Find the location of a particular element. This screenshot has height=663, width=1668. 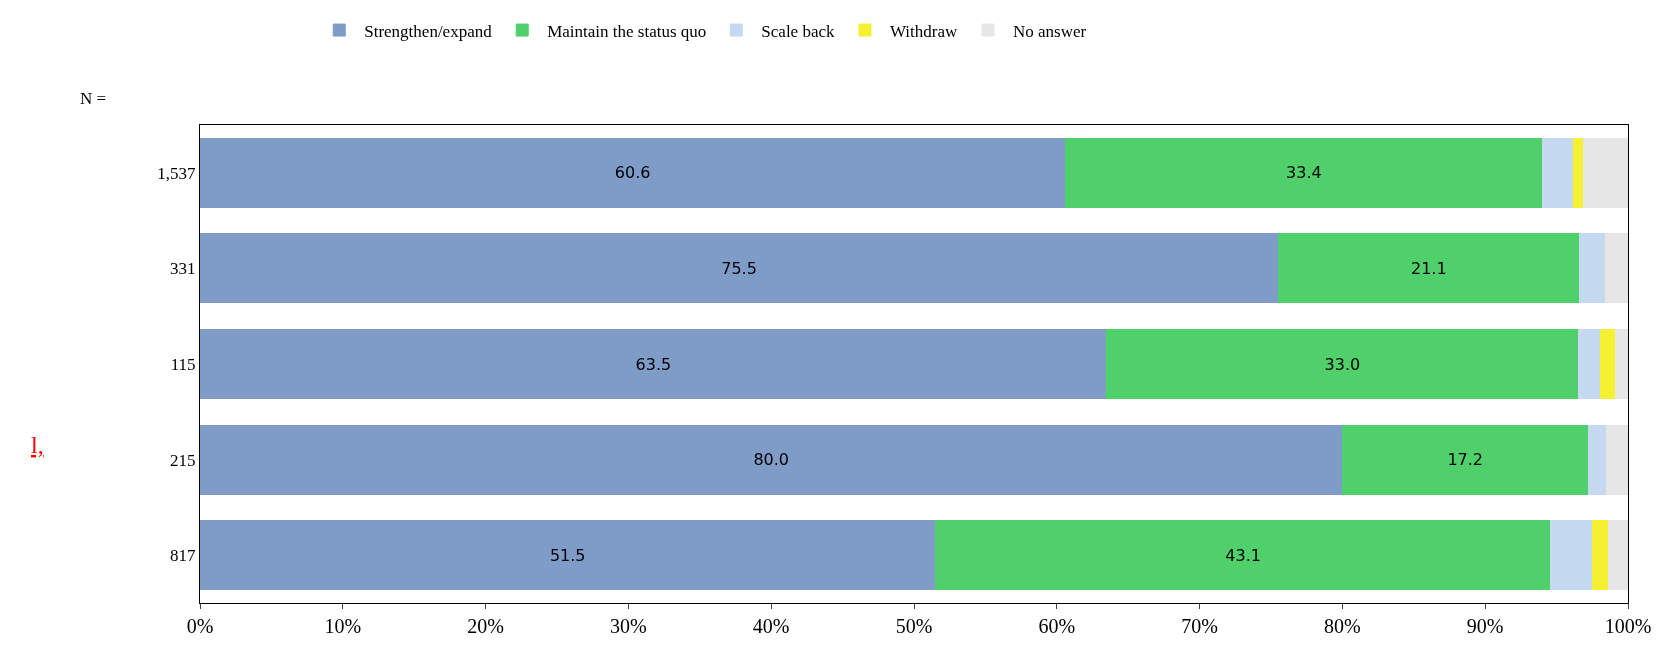

y-tick-label: 331 is located at coordinates (183, 269).